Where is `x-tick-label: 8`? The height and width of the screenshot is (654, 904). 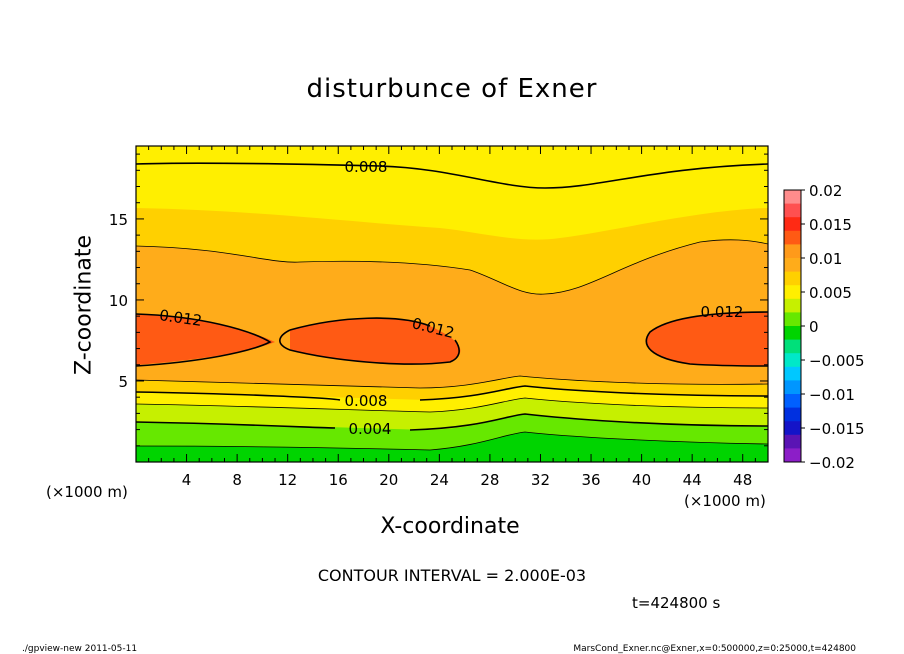 x-tick-label: 8 is located at coordinates (237, 480).